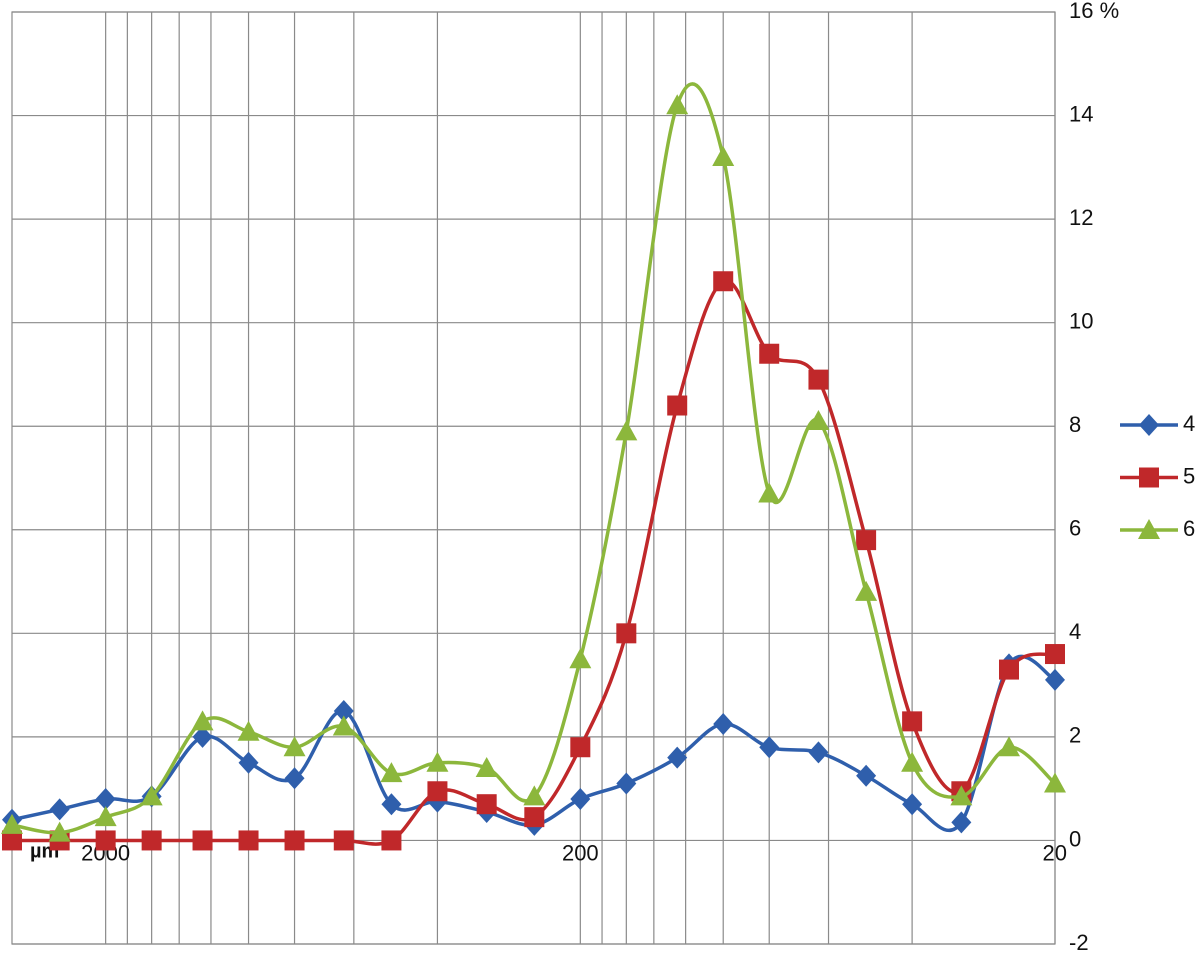 This screenshot has width=1200, height=960. Describe the element at coordinates (1079, 942) in the screenshot. I see `y-tick-label: -2` at that location.